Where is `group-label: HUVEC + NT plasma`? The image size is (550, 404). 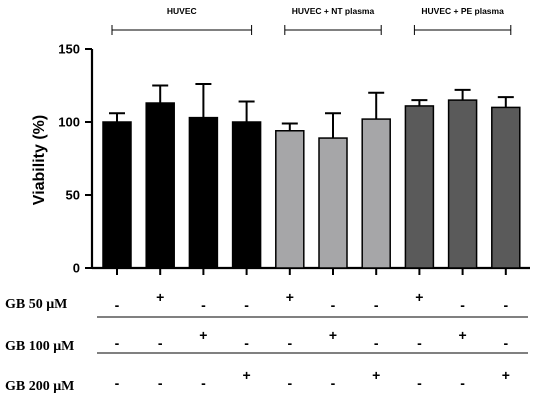
group-label: HUVEC + NT plasma is located at coordinates (333, 11).